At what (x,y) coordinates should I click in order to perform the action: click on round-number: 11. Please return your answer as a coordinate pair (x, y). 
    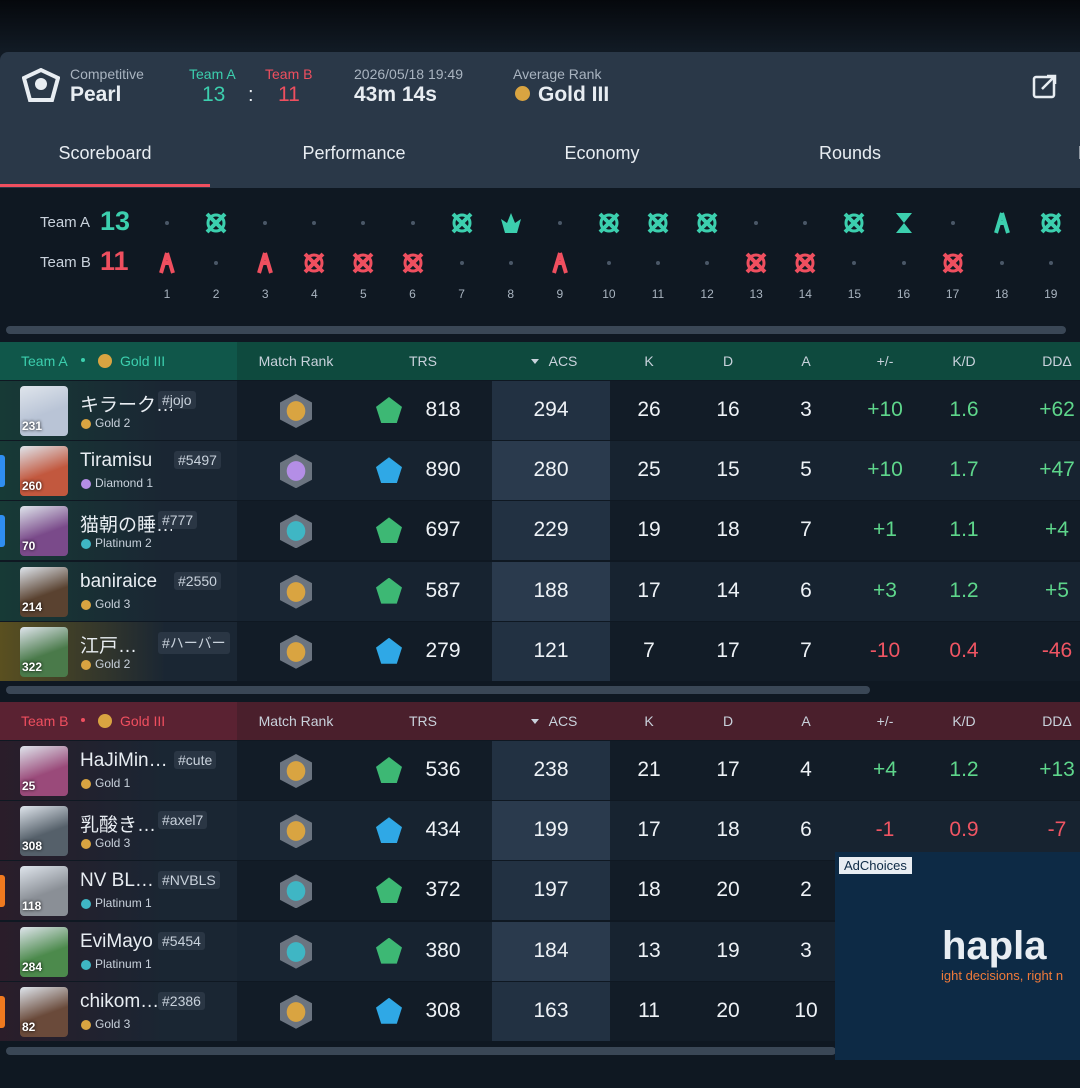
    Looking at the image, I should click on (658, 294).